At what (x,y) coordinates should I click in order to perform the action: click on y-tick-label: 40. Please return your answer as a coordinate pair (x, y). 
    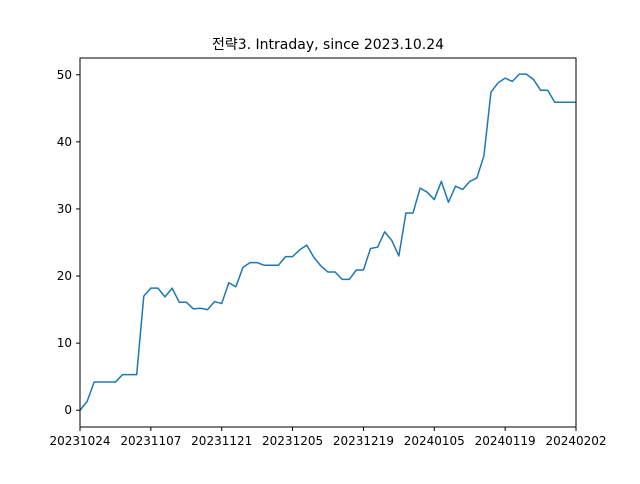
    Looking at the image, I should click on (64, 142).